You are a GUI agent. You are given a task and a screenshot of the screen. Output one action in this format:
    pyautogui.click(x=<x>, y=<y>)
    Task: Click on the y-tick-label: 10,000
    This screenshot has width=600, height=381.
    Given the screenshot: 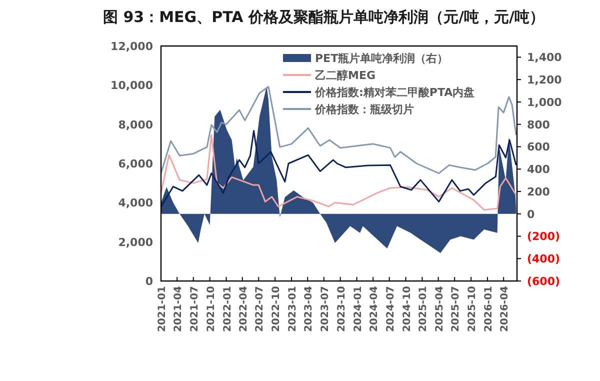 What is the action you would take?
    pyautogui.click(x=132, y=85)
    